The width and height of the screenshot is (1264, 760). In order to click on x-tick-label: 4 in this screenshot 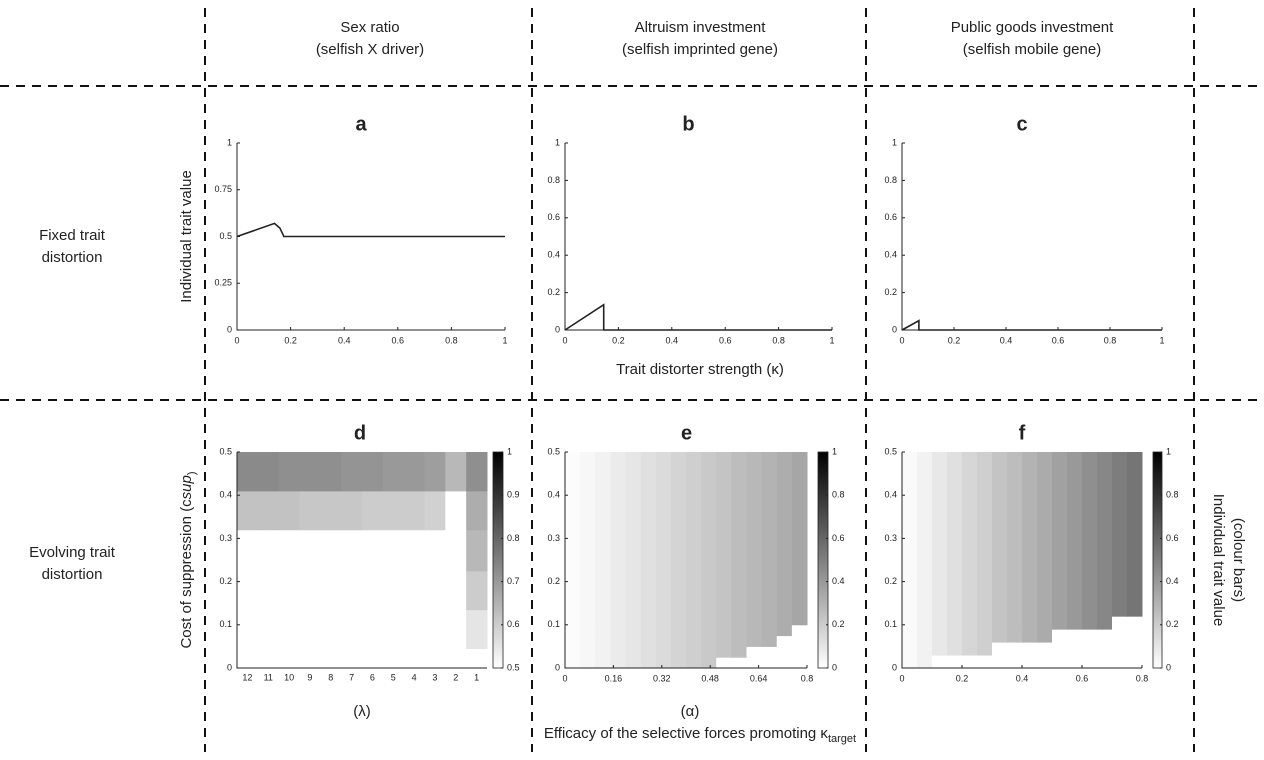, I will do `click(414, 677)`.